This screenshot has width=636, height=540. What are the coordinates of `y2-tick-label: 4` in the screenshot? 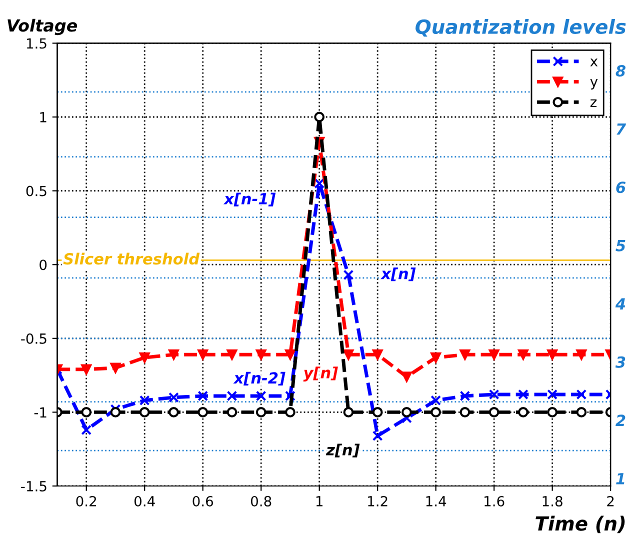 It's located at (620, 304).